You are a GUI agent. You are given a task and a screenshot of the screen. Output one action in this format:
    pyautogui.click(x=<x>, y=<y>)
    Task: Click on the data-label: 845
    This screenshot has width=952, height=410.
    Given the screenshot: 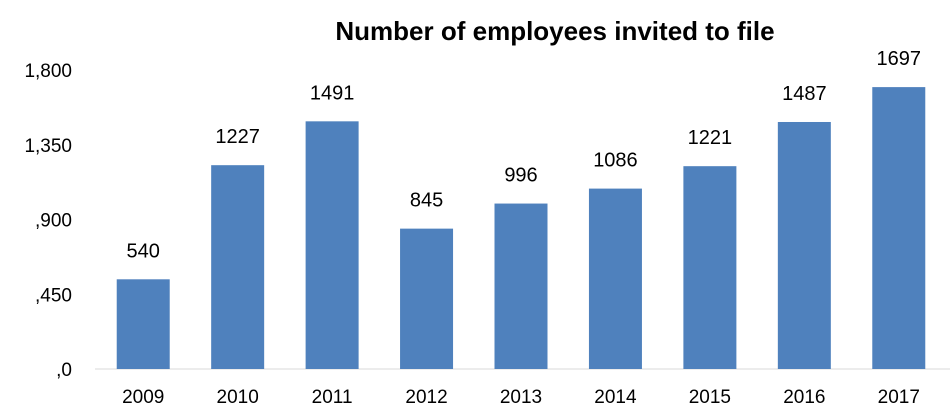 What is the action you would take?
    pyautogui.click(x=426, y=201)
    